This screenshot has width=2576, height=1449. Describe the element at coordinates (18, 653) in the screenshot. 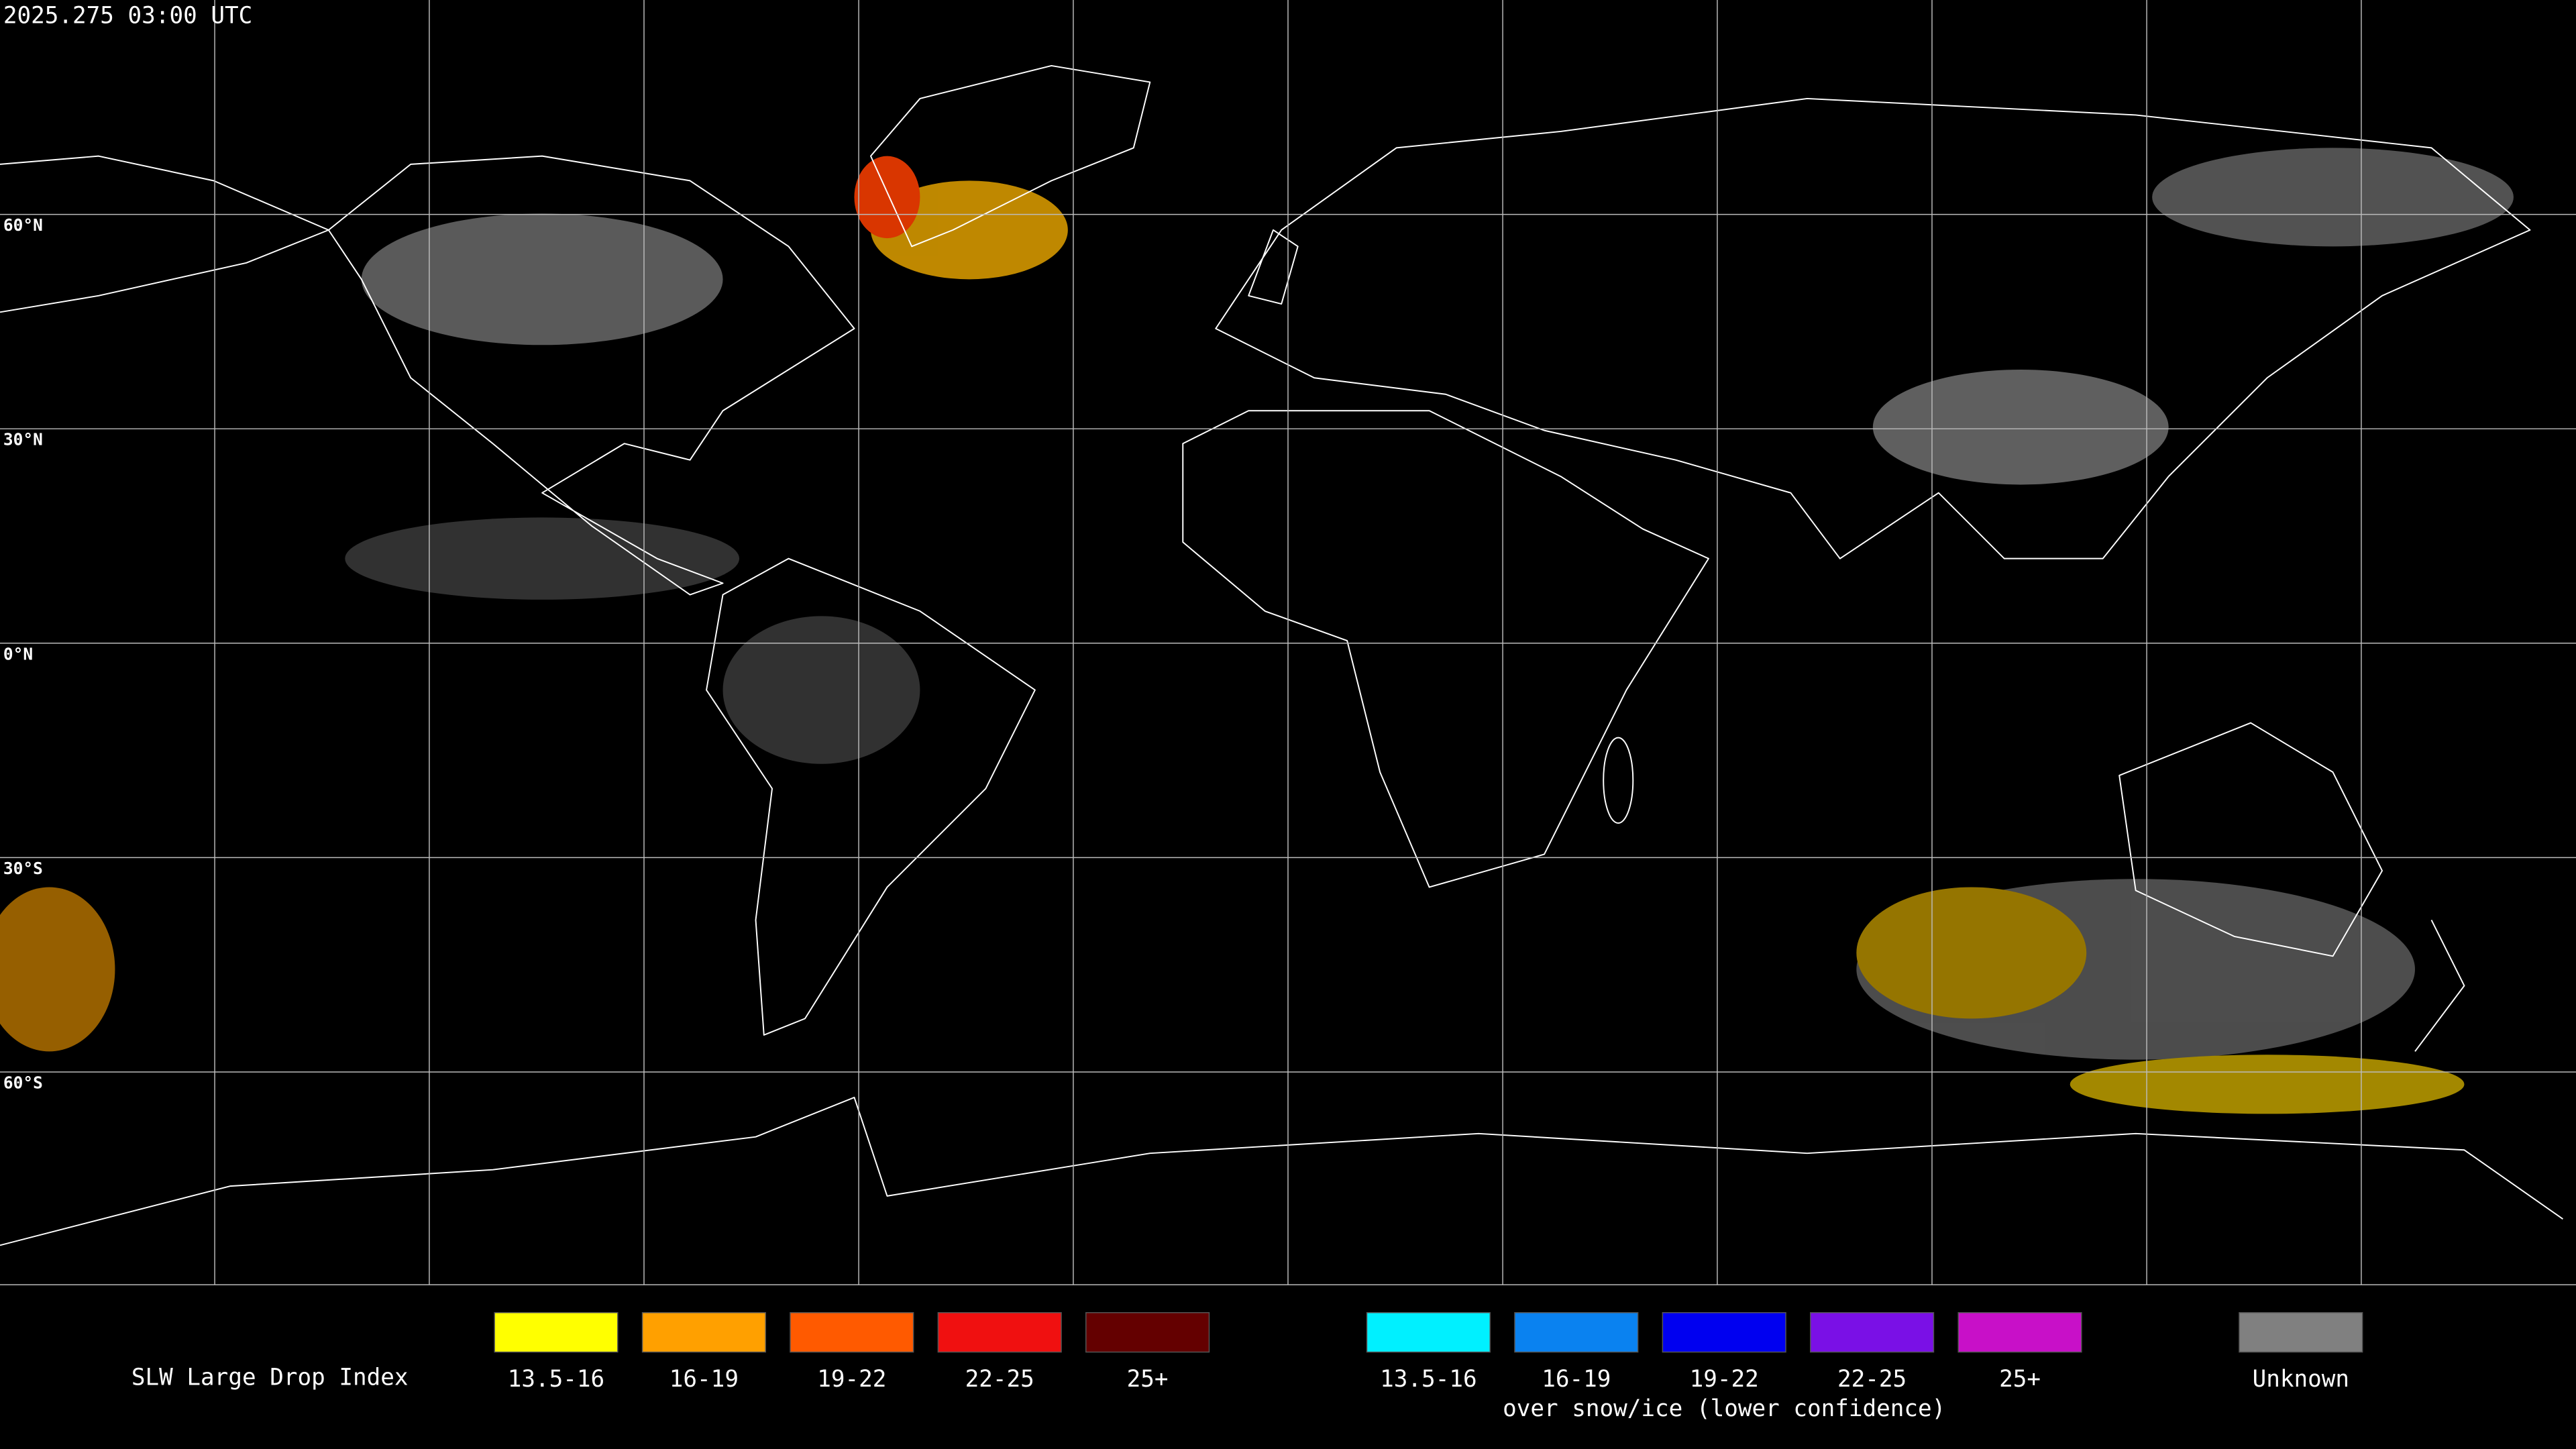

I see `latitude-label: 0°N` at that location.